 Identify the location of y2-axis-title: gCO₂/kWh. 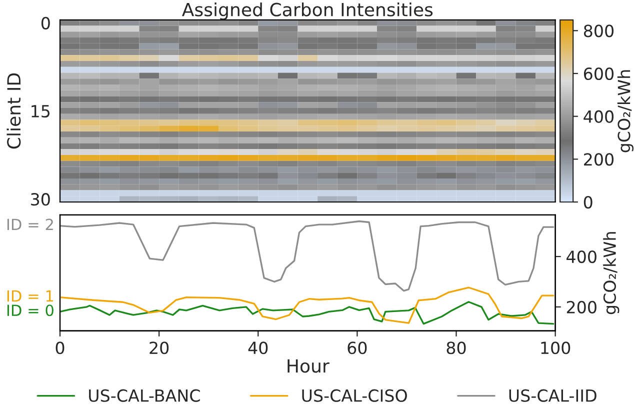
(611, 273).